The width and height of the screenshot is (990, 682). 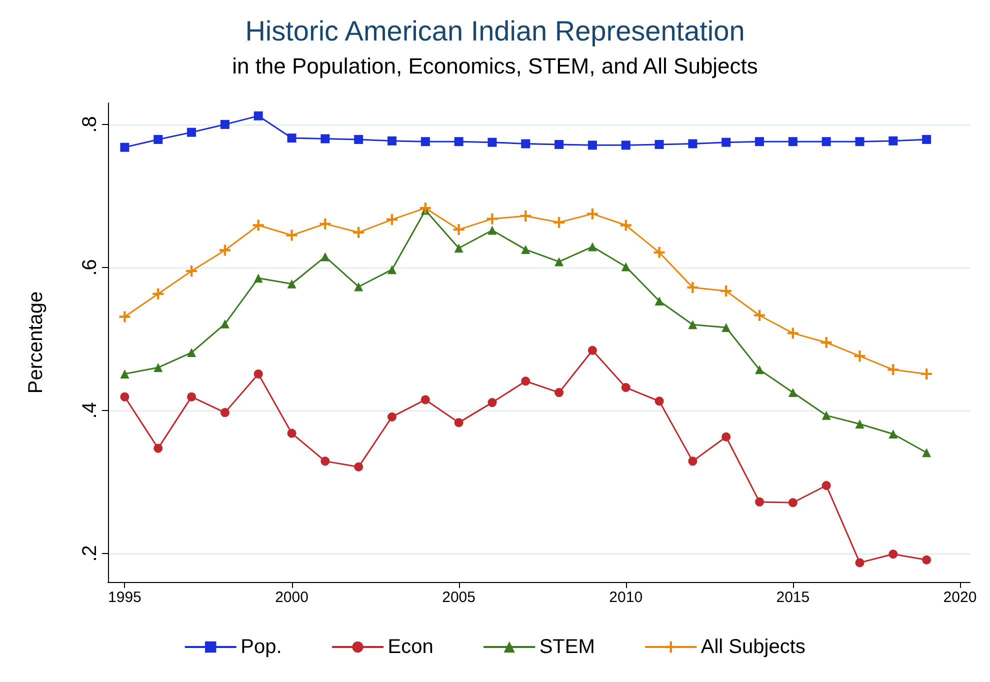 I want to click on legend-label: All Subjects, so click(x=753, y=647).